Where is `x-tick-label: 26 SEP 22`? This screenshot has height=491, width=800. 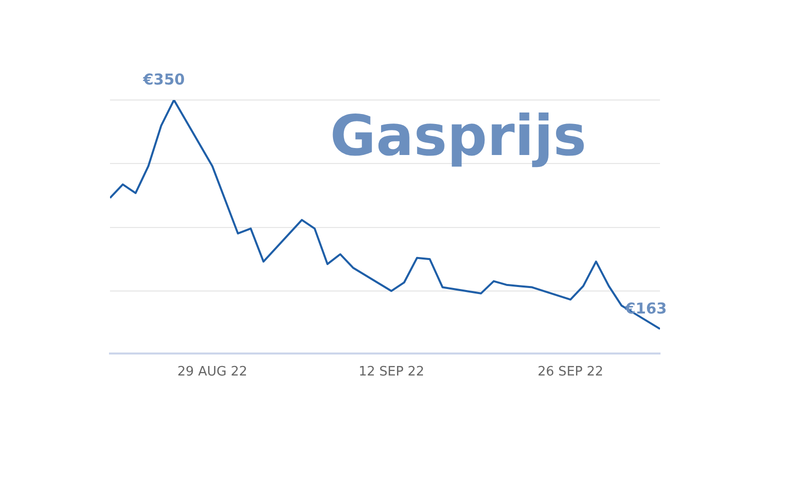
x-tick-label: 26 SEP 22 is located at coordinates (571, 372).